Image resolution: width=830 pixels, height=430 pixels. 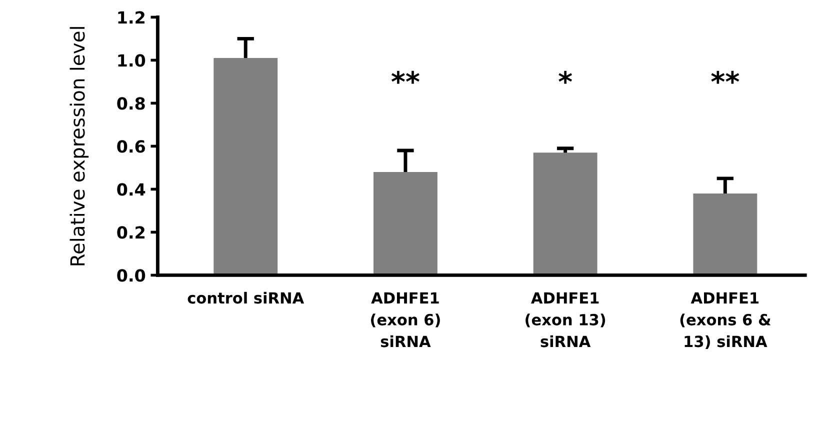 What do you see at coordinates (405, 320) in the screenshot?
I see `x-tick-label: ADHFE1 (exon 6) siRNA` at bounding box center [405, 320].